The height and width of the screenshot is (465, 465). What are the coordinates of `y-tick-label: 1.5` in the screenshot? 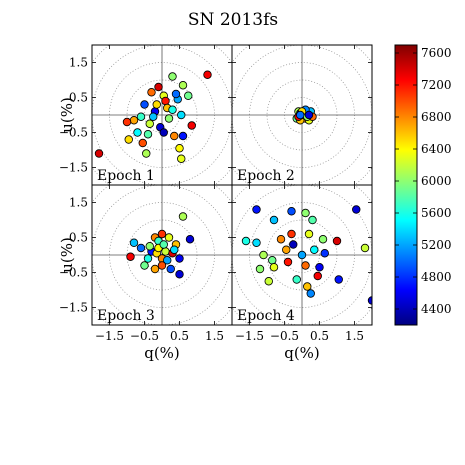 It's located at (78, 203).